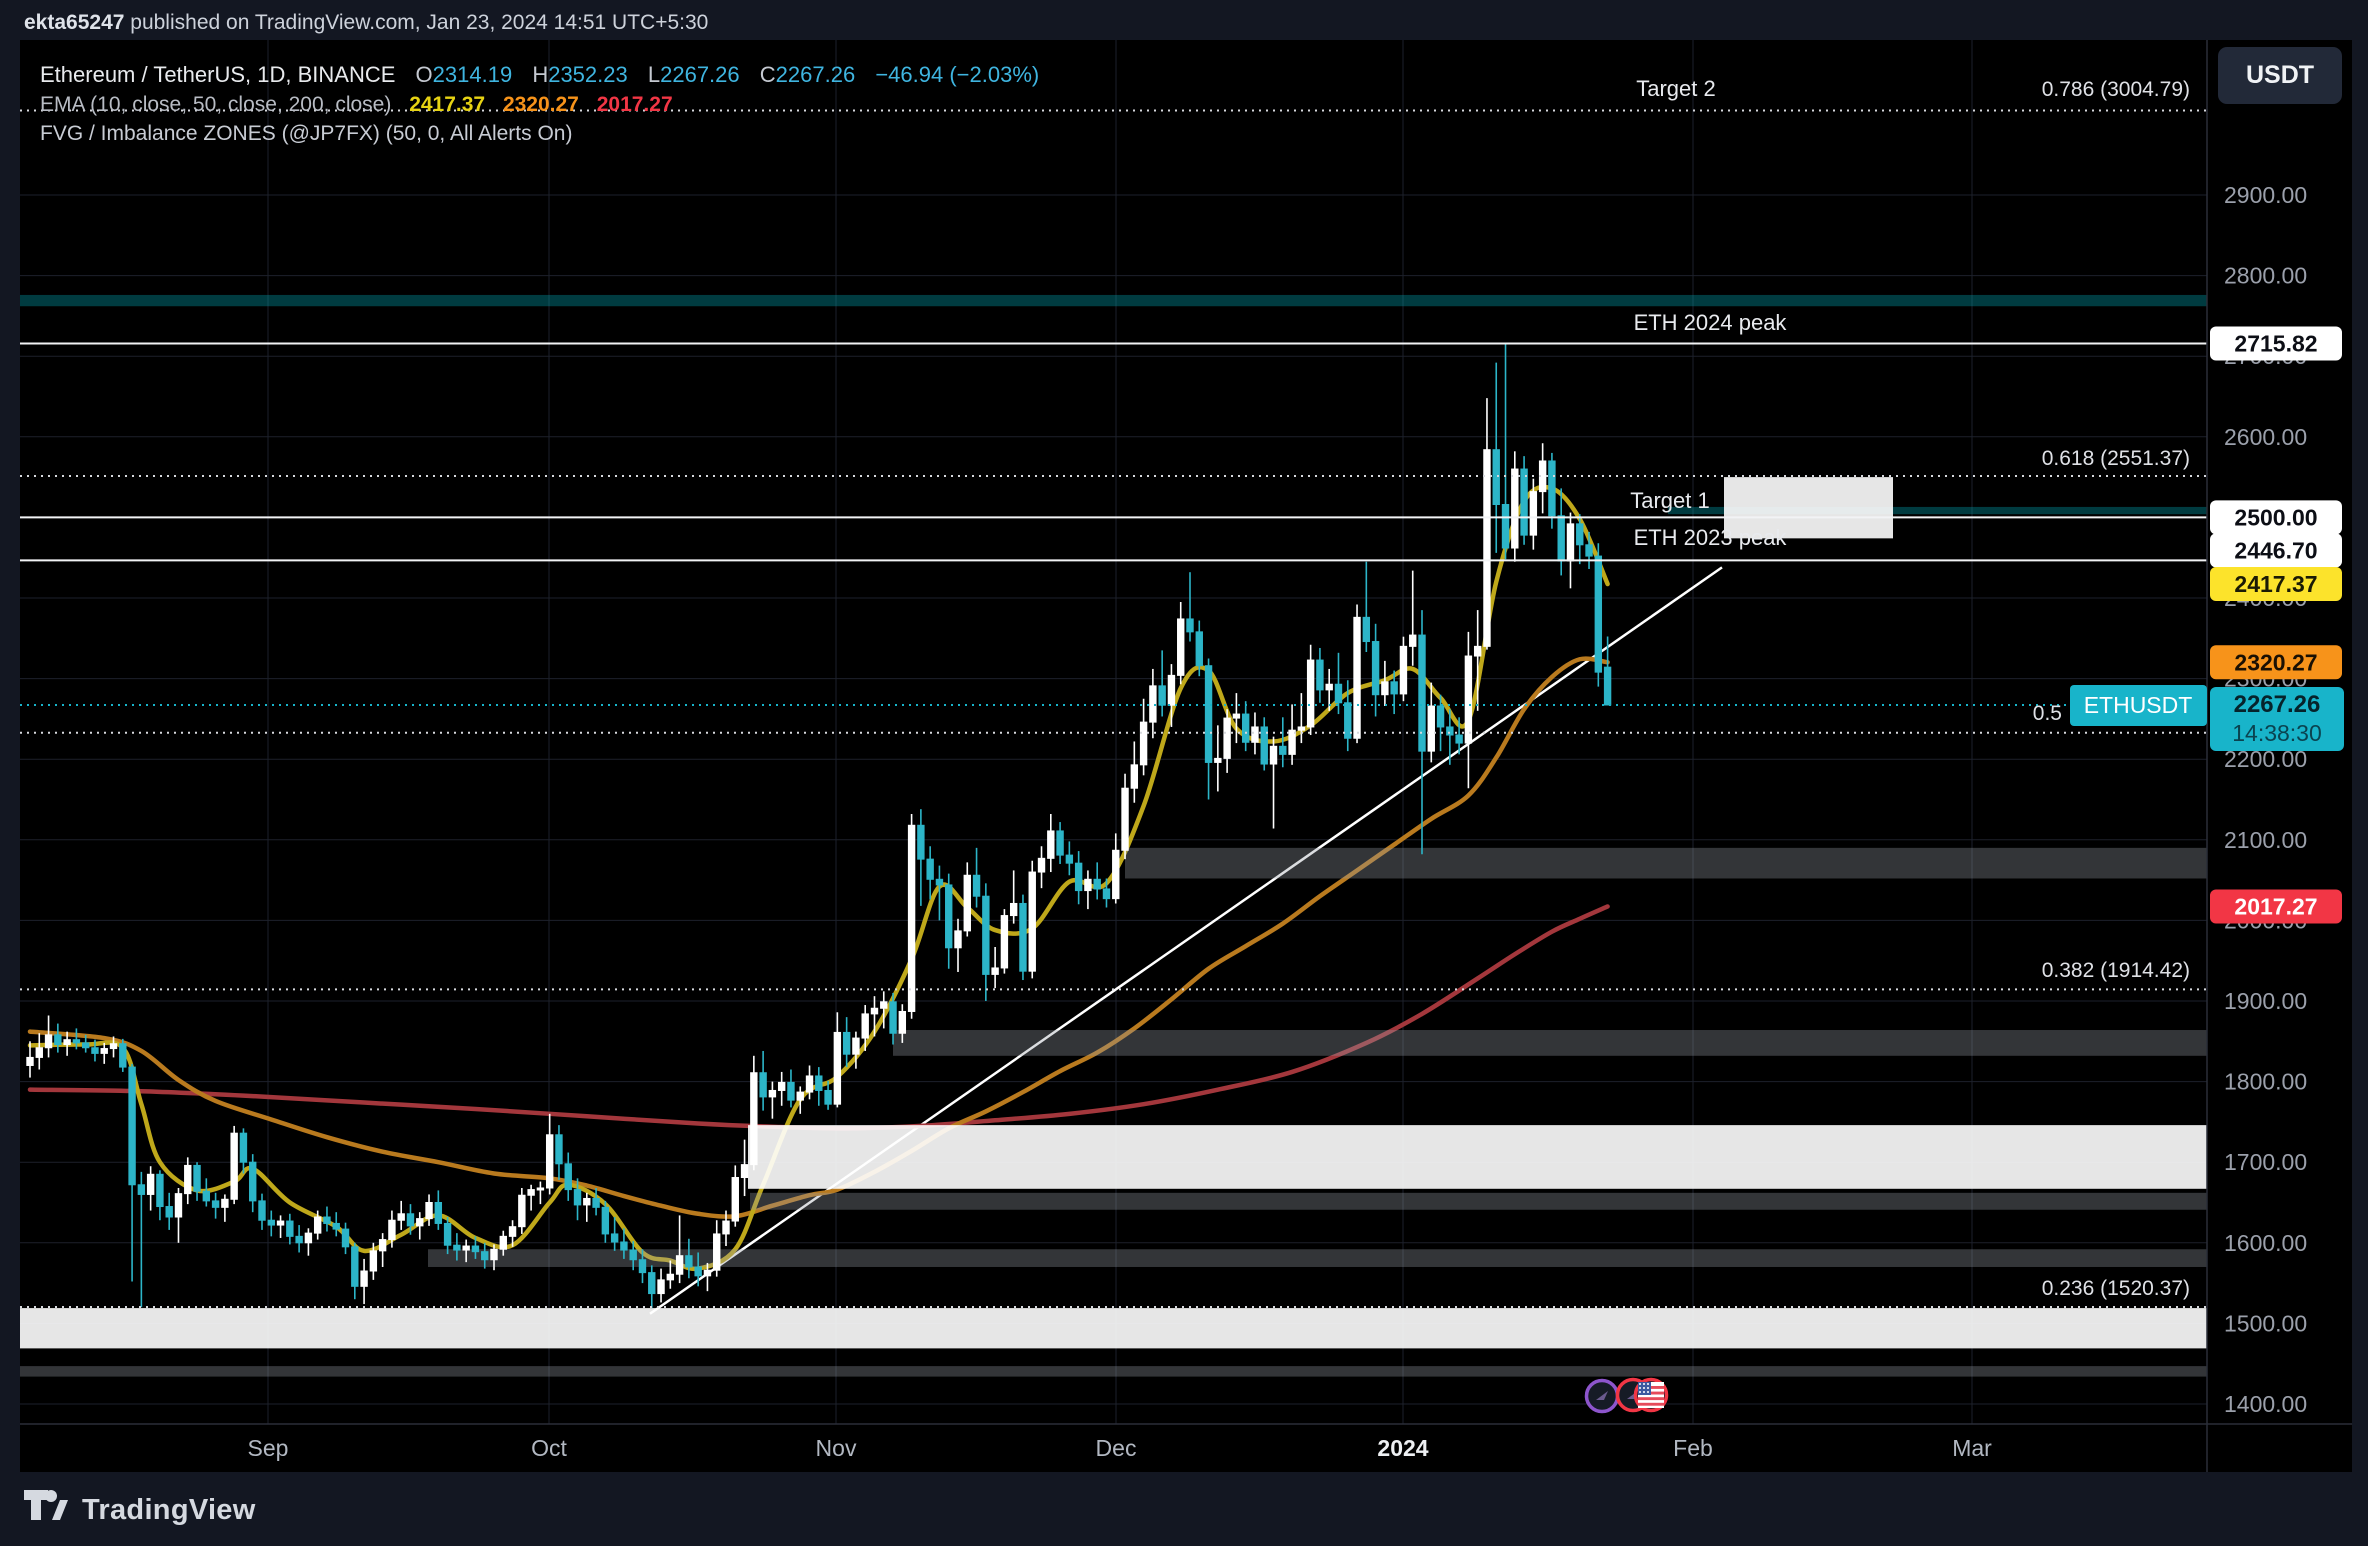 This screenshot has width=2368, height=1546. What do you see at coordinates (2116, 458) in the screenshot?
I see `fib-label-0.618: 0.618 (2551.37)` at bounding box center [2116, 458].